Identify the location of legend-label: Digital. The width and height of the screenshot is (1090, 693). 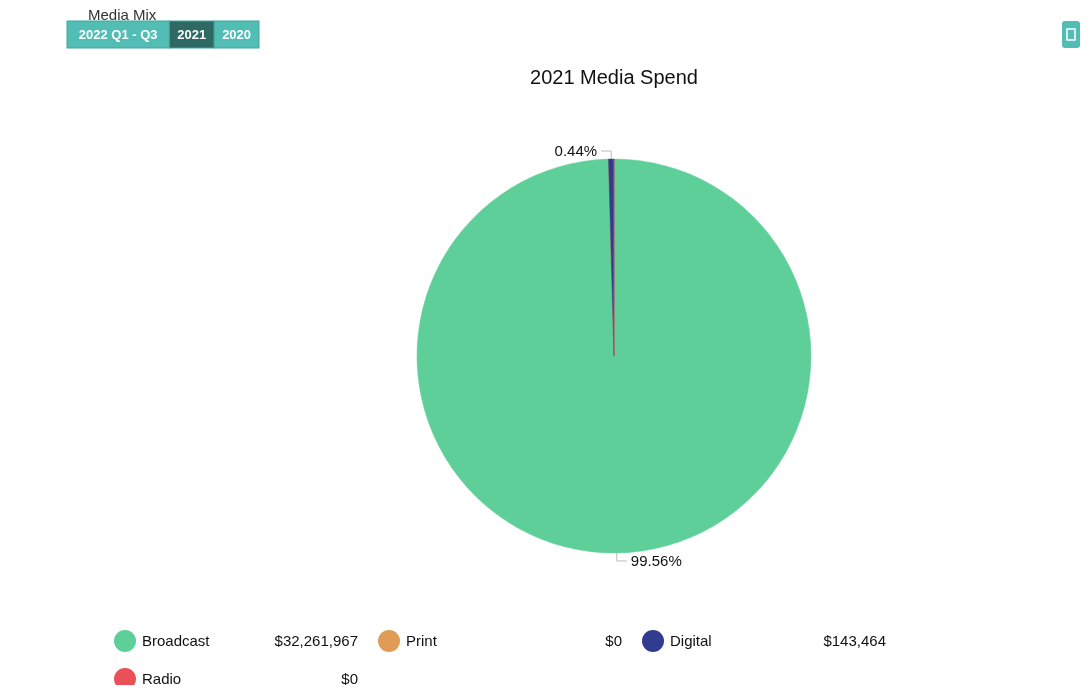
(691, 640).